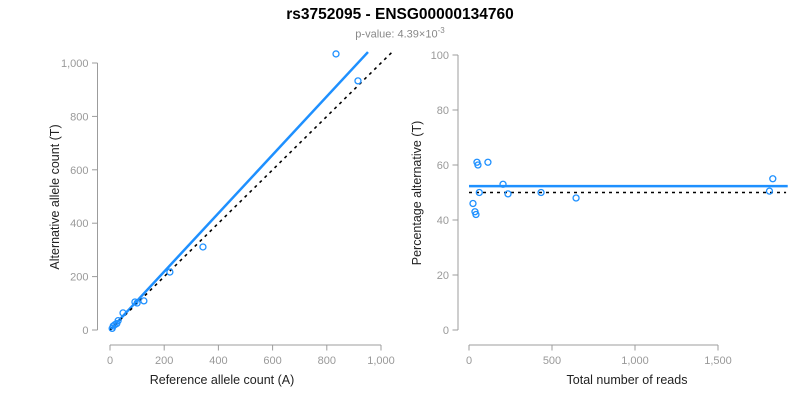 The height and width of the screenshot is (400, 800). Describe the element at coordinates (552, 361) in the screenshot. I see `x-tick-label: 500` at that location.